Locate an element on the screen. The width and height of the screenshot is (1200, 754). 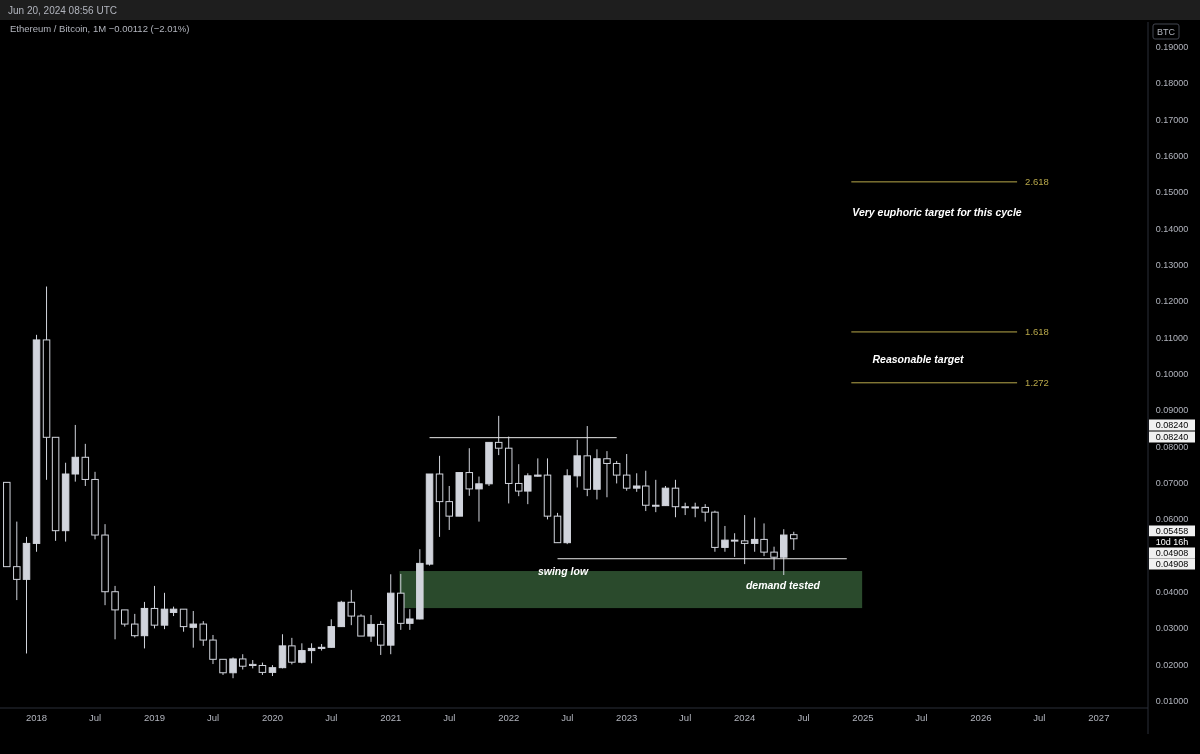
series-label: 1.618 is located at coordinates (1037, 332).